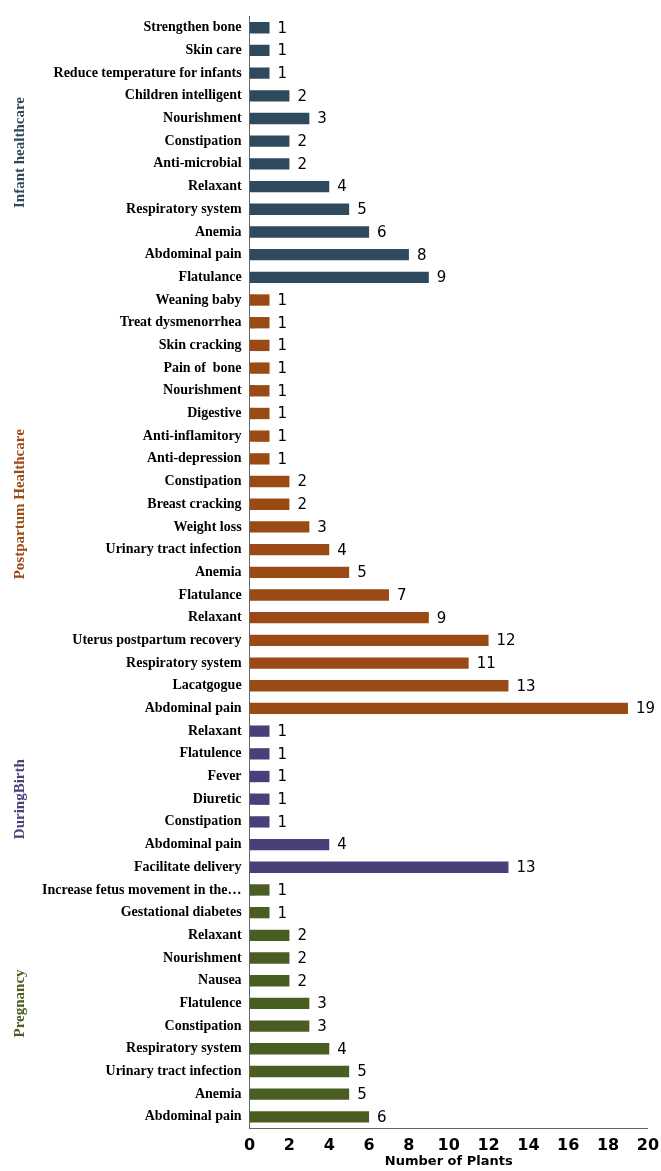 The height and width of the screenshot is (1171, 661). Describe the element at coordinates (645, 708) in the screenshot. I see `data-label: 19` at that location.